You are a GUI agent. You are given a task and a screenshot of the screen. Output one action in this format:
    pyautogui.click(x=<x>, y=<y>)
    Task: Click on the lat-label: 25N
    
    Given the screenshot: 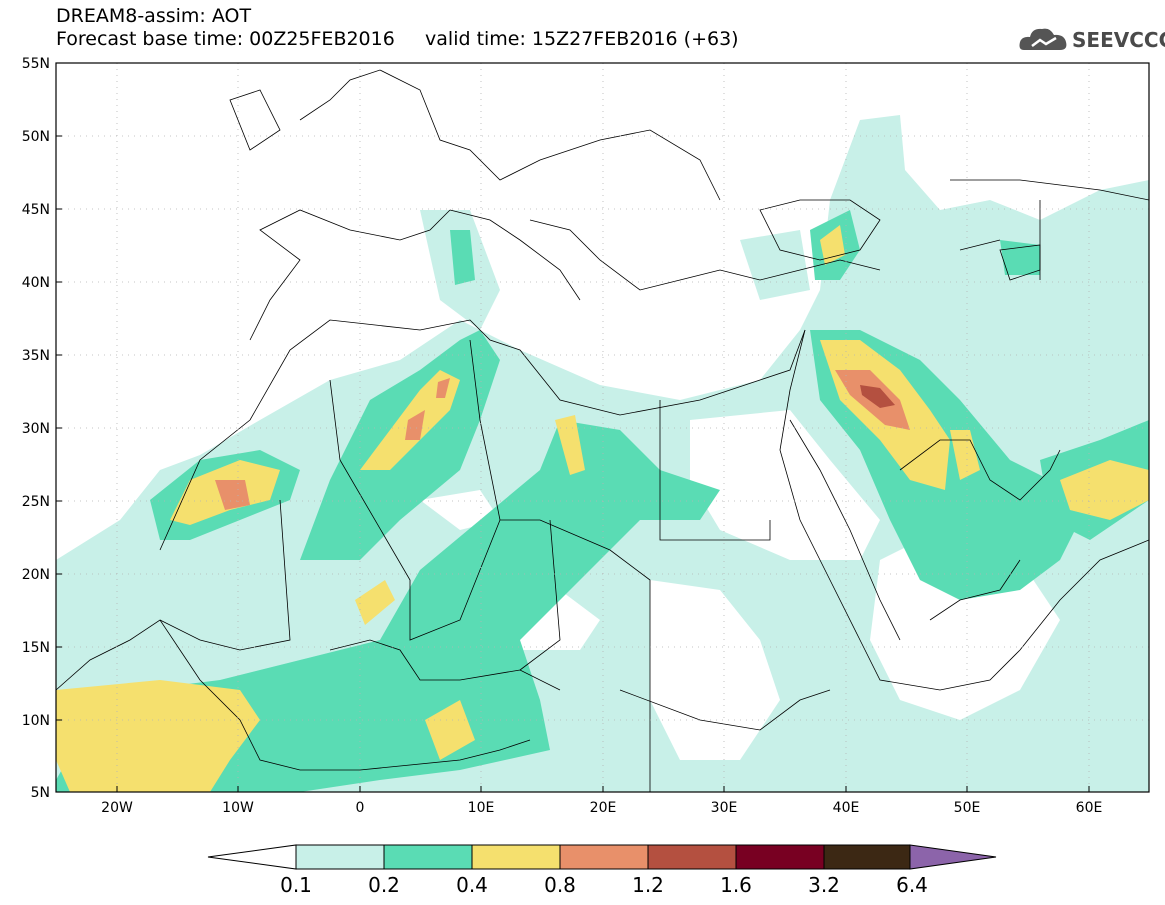 What is the action you would take?
    pyautogui.click(x=36, y=502)
    